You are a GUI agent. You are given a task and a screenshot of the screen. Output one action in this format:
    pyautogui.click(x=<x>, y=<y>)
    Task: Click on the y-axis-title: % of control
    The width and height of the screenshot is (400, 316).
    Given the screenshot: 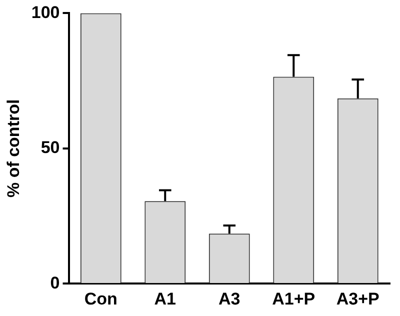 What is the action you would take?
    pyautogui.click(x=13, y=148)
    